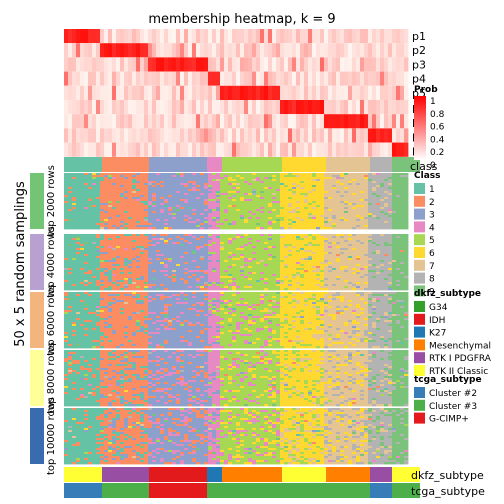 This screenshot has width=504, height=504. Describe the element at coordinates (125, 164) in the screenshot. I see `class-segment` at that location.